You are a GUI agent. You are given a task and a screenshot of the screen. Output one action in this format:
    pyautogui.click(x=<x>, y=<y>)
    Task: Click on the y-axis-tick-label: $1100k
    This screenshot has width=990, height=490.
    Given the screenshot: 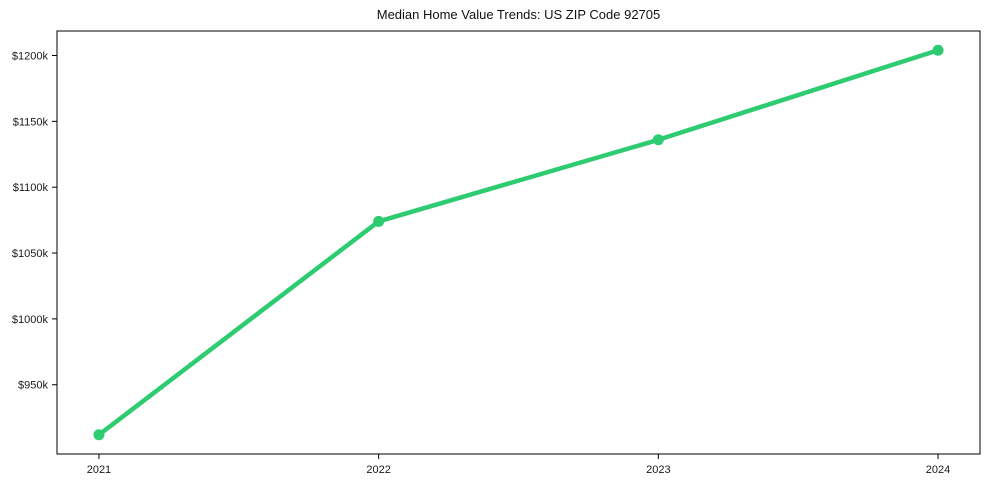 What is the action you would take?
    pyautogui.click(x=31, y=188)
    